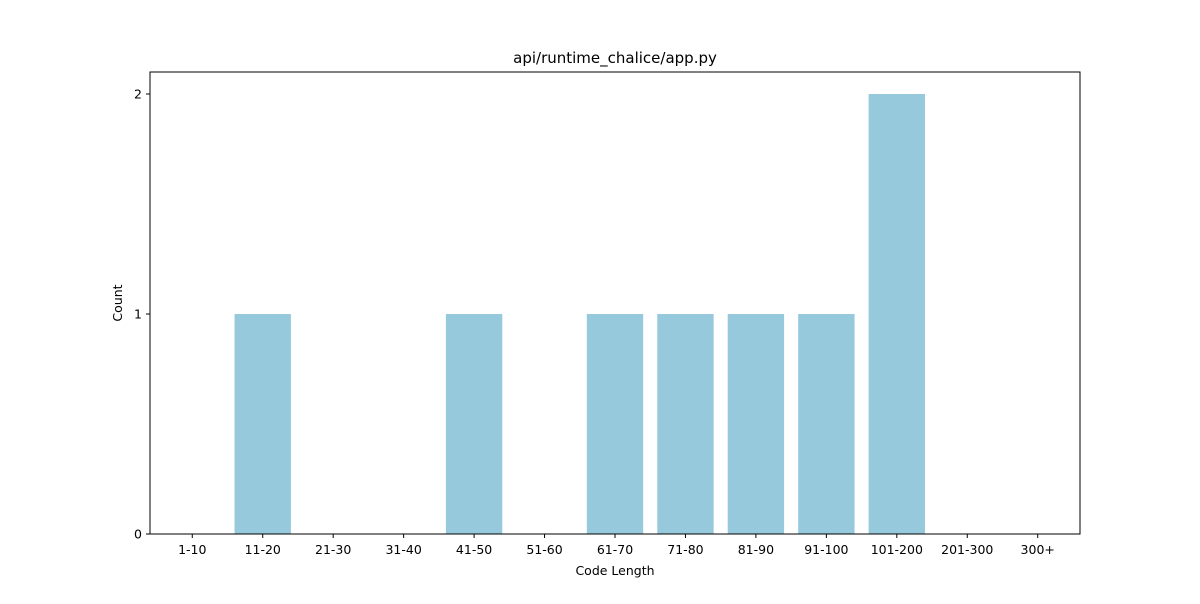 This screenshot has height=604, width=1200. I want to click on y-axis-ticks: 0 1 2, so click(142, 314).